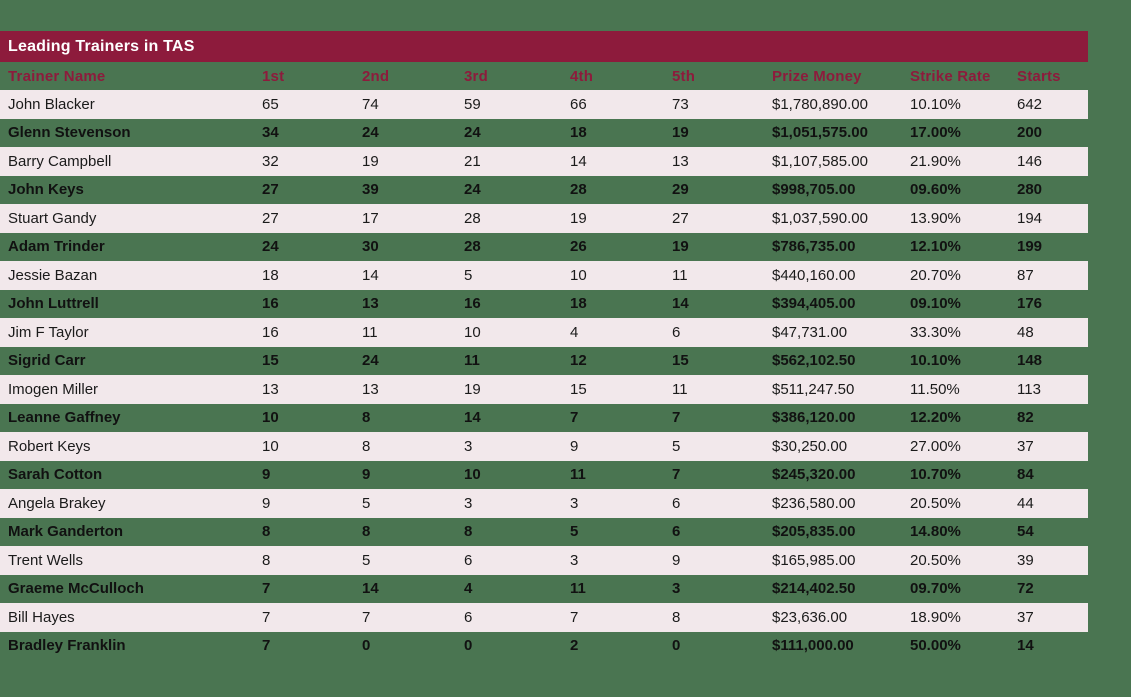 The image size is (1131, 697). Describe the element at coordinates (270, 247) in the screenshot. I see `cell-1st: 24` at that location.